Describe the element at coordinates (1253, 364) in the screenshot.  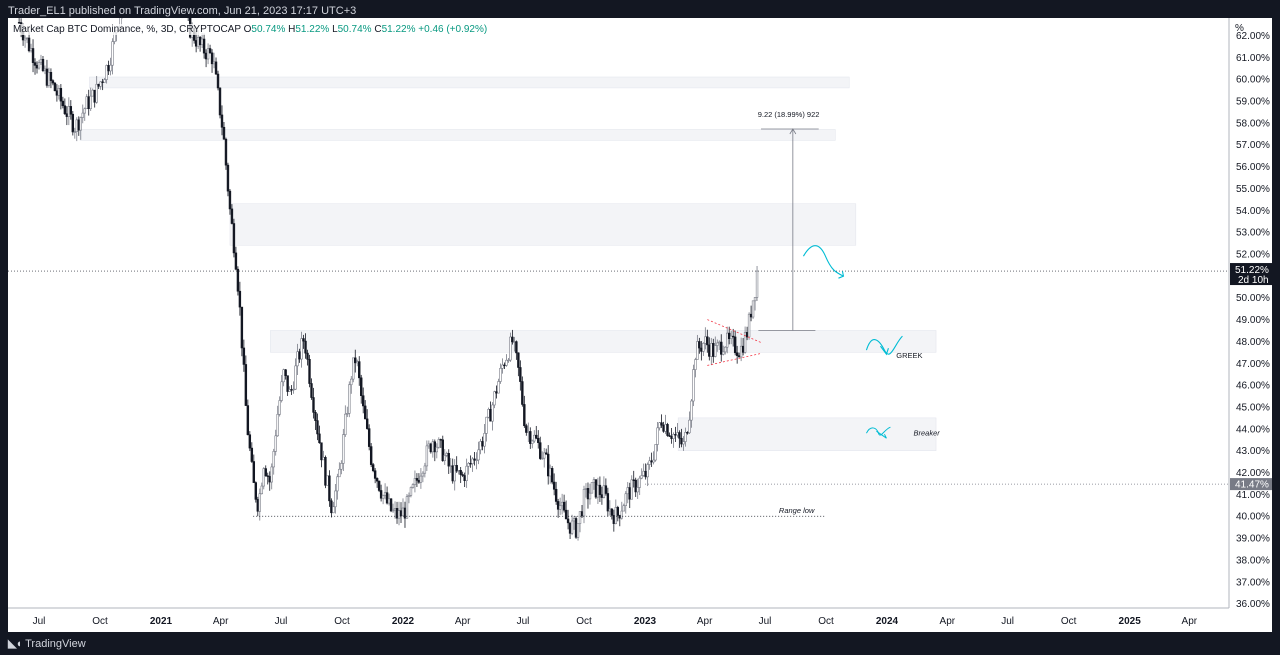
I see `y-tick-label: 47.00%` at that location.